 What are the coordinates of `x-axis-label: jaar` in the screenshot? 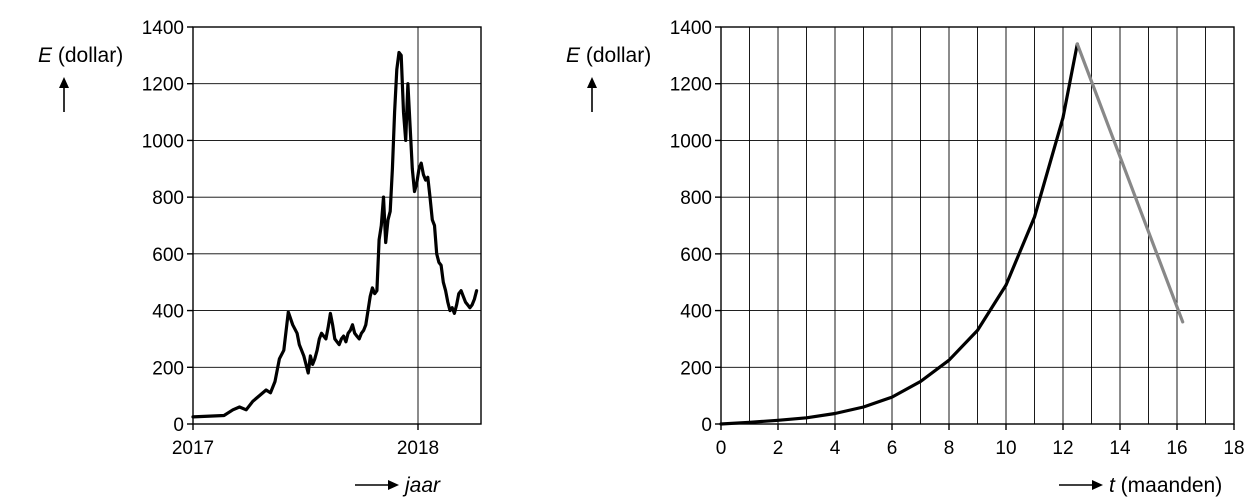 It's located at (421, 485).